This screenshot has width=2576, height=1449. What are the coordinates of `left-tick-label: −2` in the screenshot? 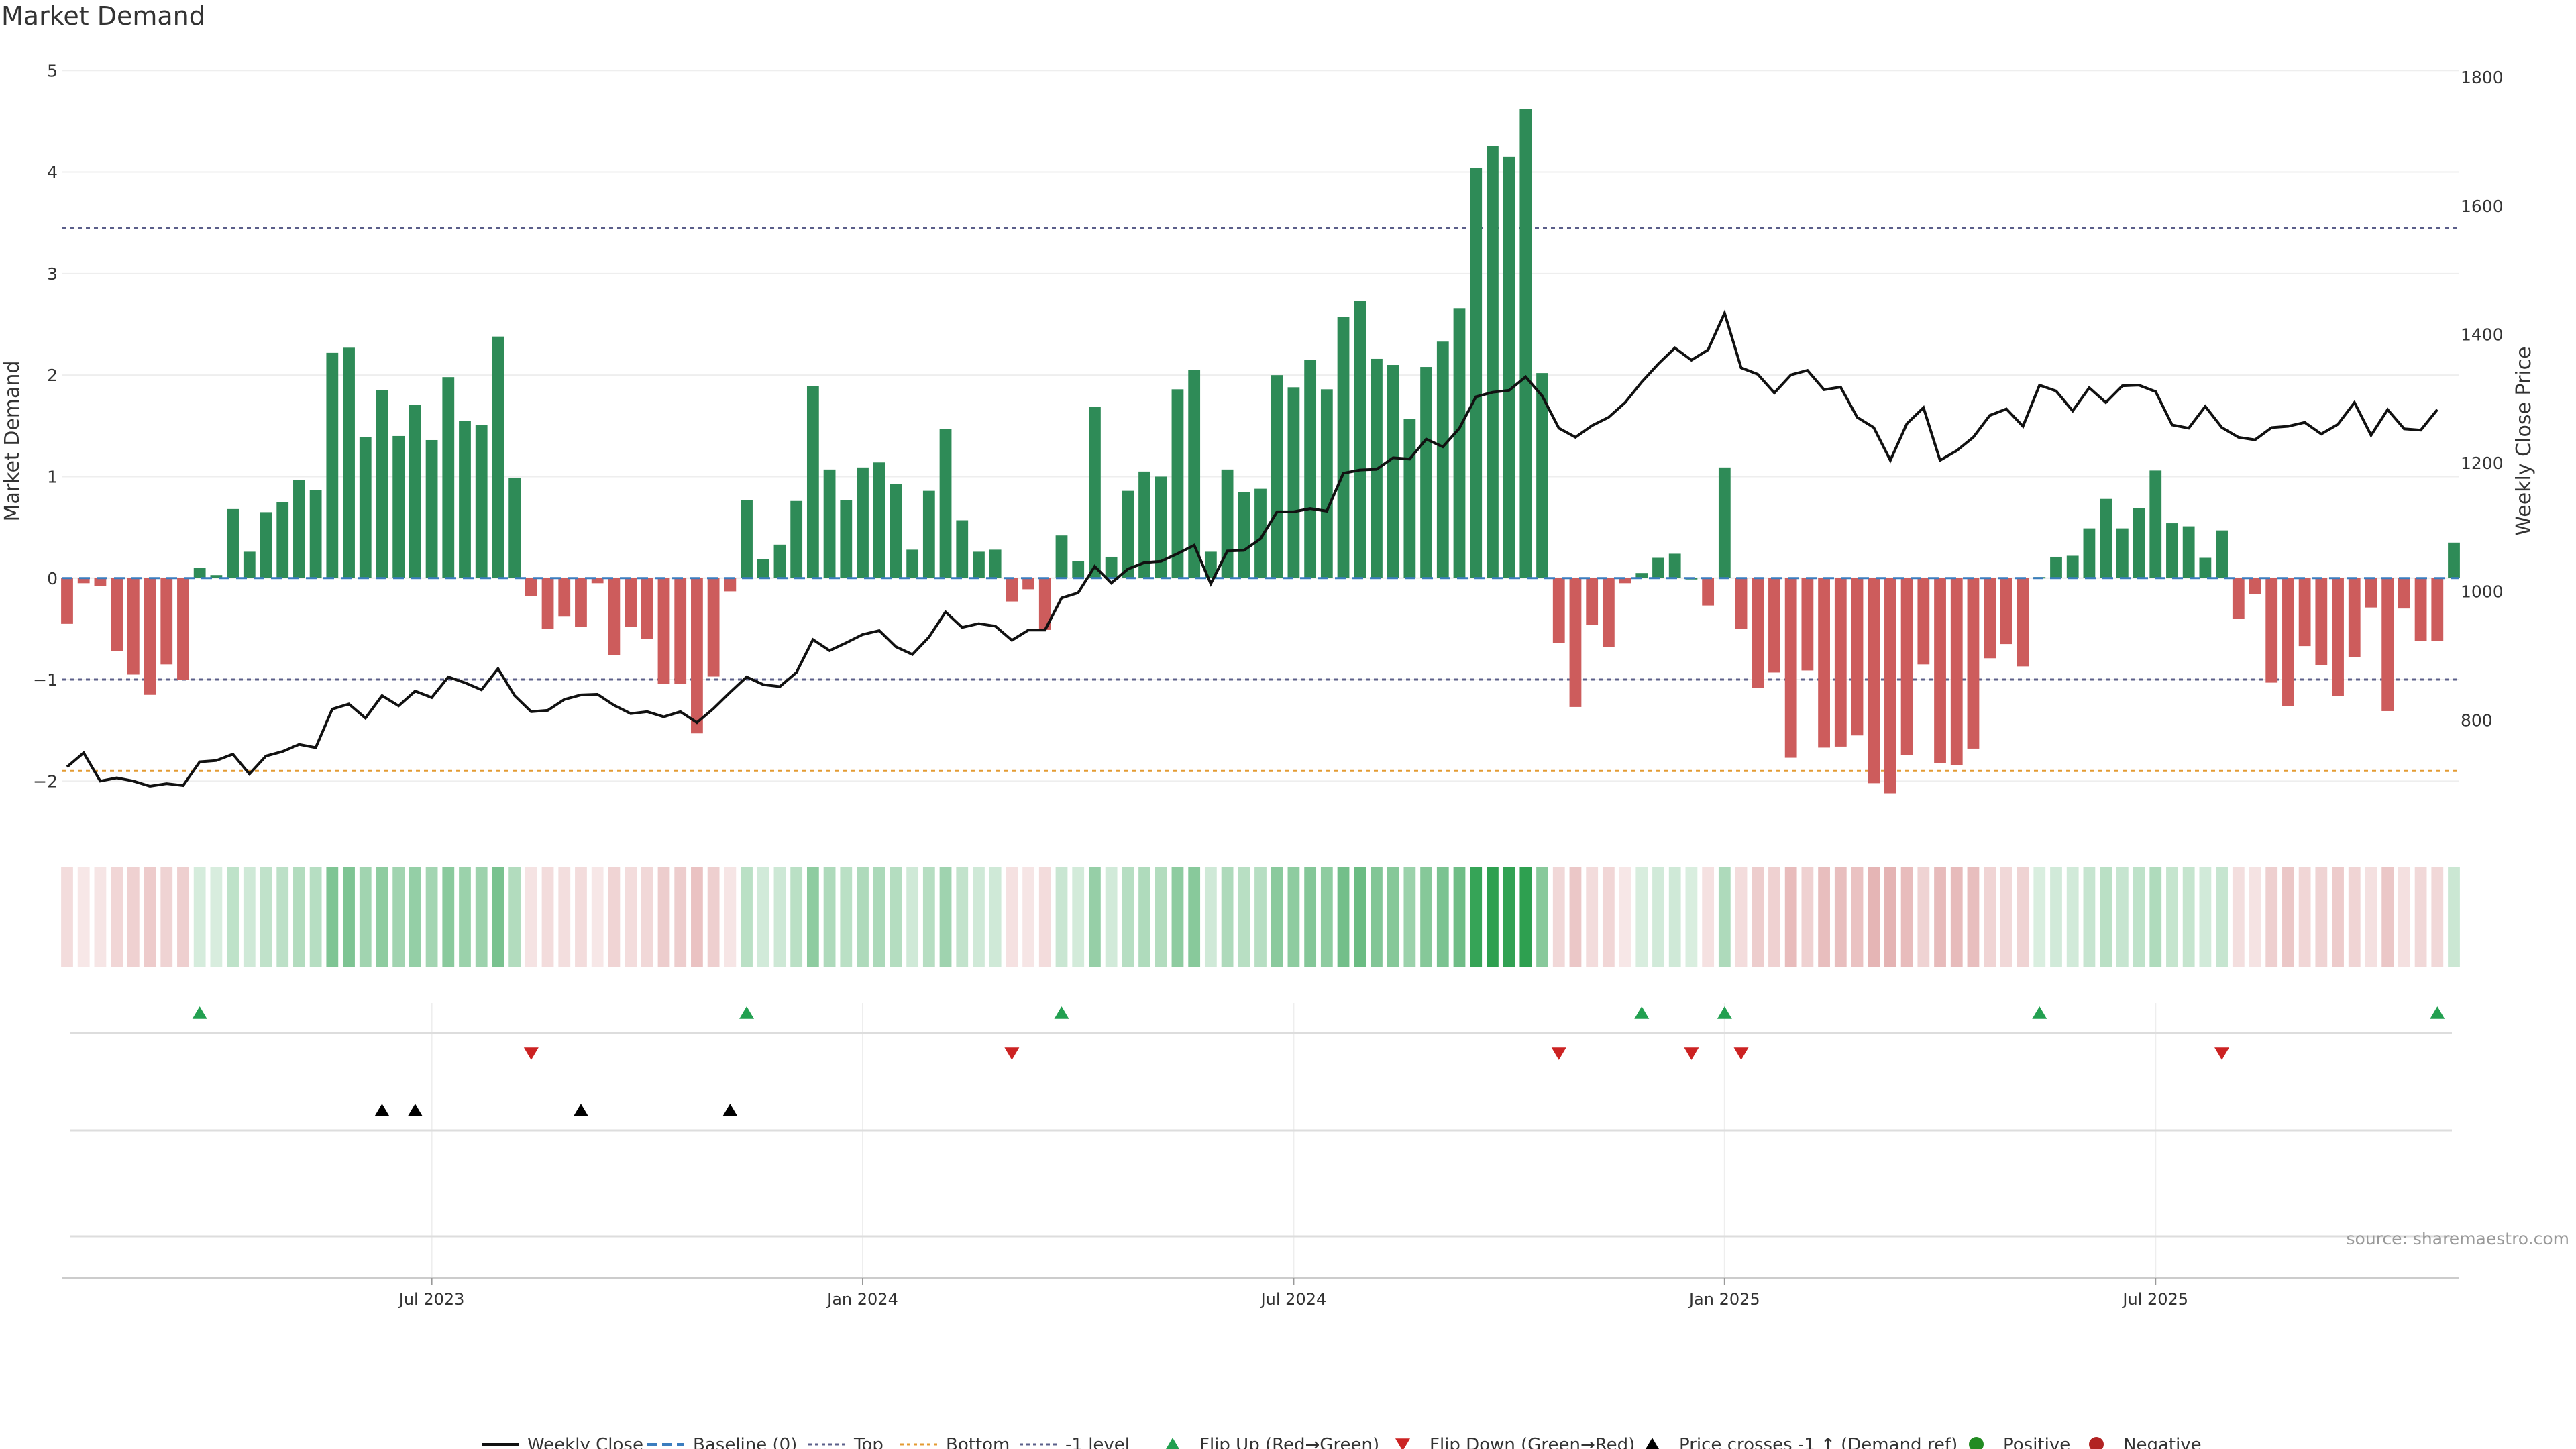 It's located at (45, 781).